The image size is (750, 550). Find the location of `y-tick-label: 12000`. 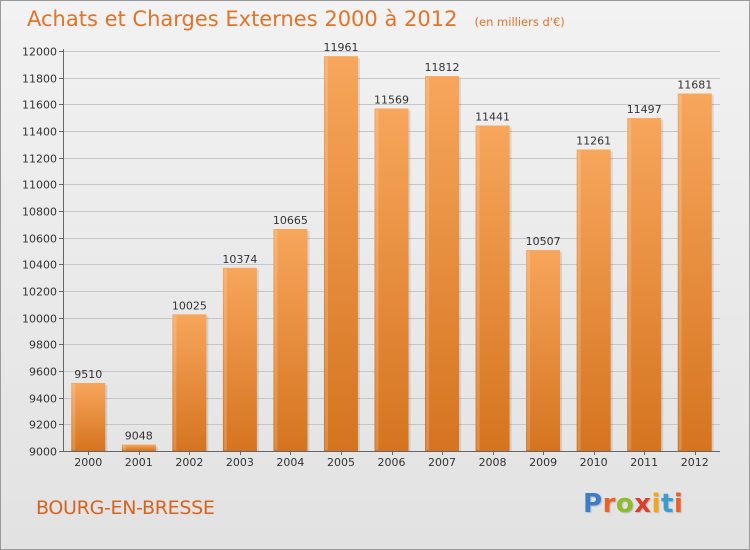

y-tick-label: 12000 is located at coordinates (39, 52).